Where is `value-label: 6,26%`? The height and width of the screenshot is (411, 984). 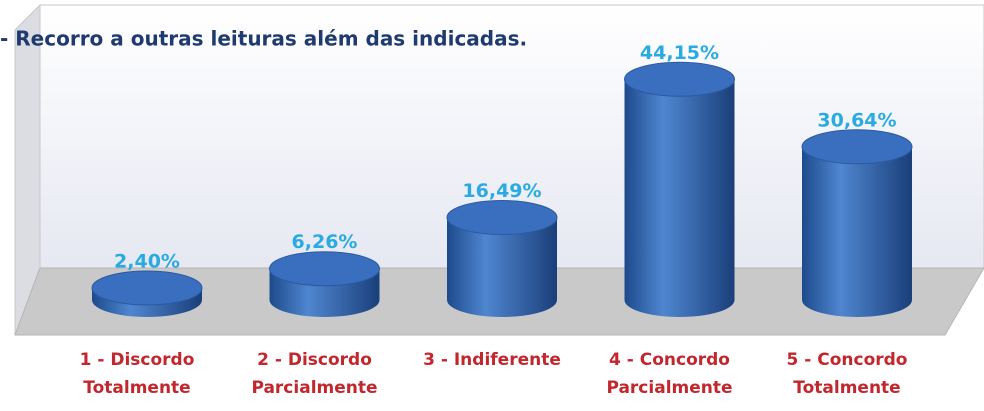 value-label: 6,26% is located at coordinates (325, 242).